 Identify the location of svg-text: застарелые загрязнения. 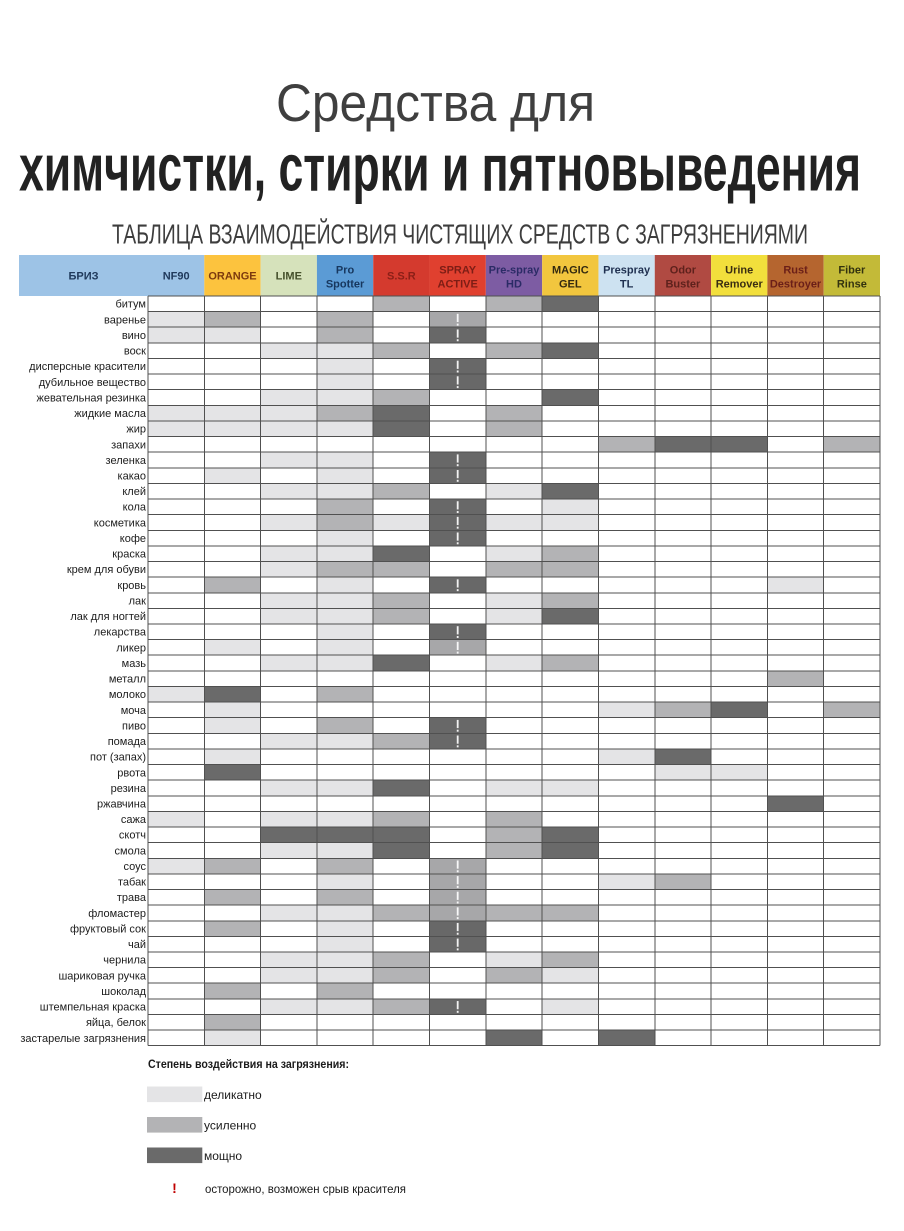
(83, 1039).